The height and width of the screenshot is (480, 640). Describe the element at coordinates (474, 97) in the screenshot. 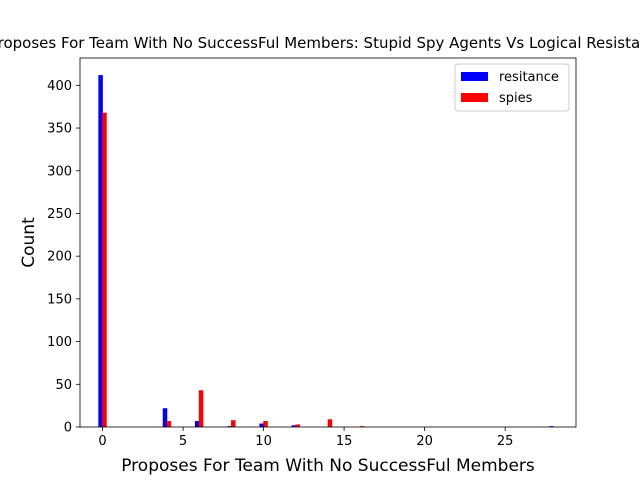

I see `legend-swatch-spies` at that location.